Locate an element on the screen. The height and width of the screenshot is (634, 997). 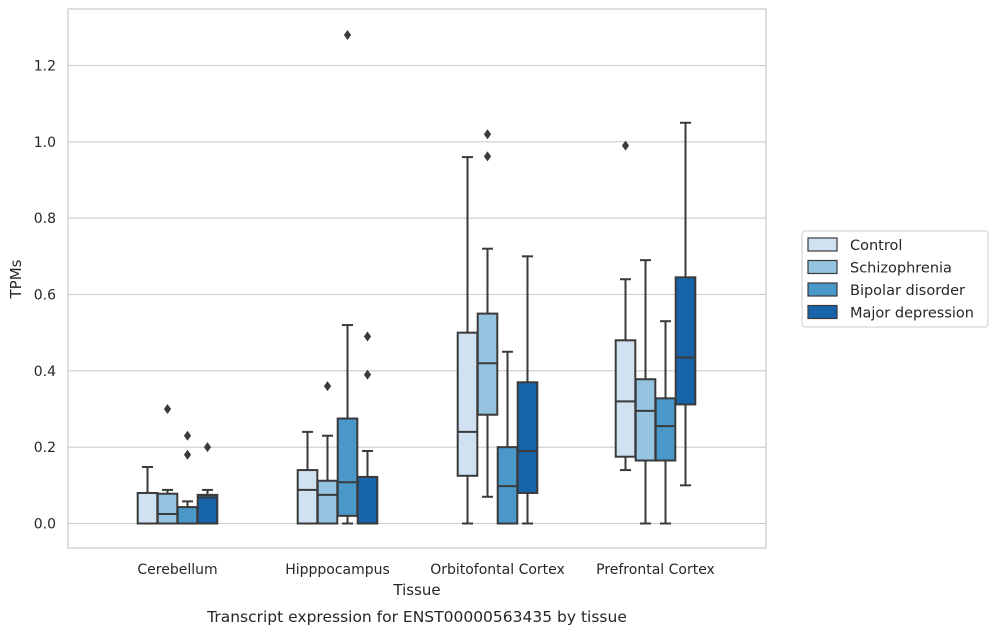
y-tick-label: 0.0 is located at coordinates (45, 525).